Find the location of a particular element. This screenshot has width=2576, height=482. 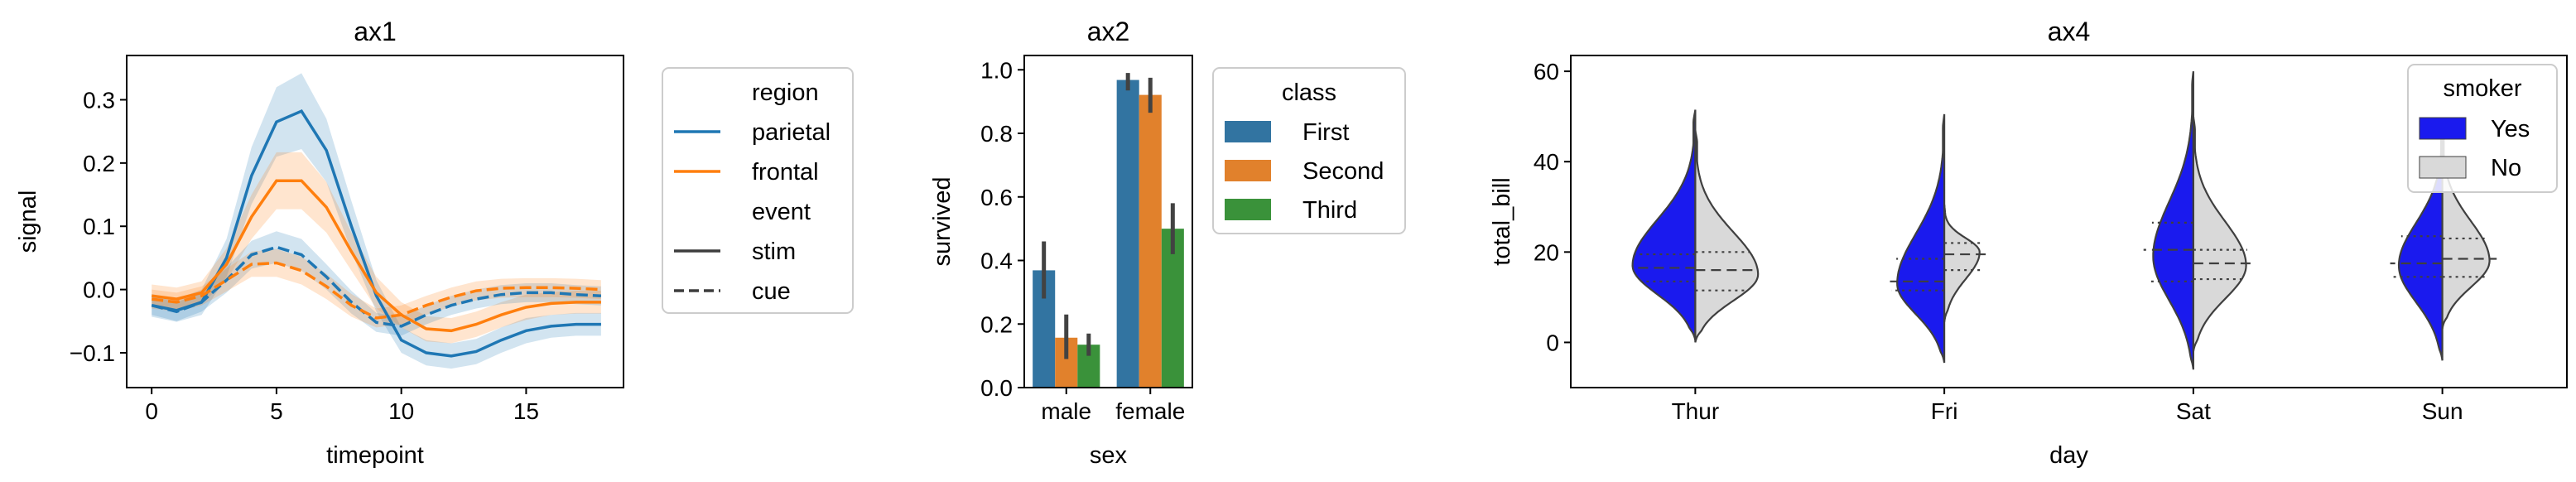

ax1-xlabel: timepoint is located at coordinates (375, 455).